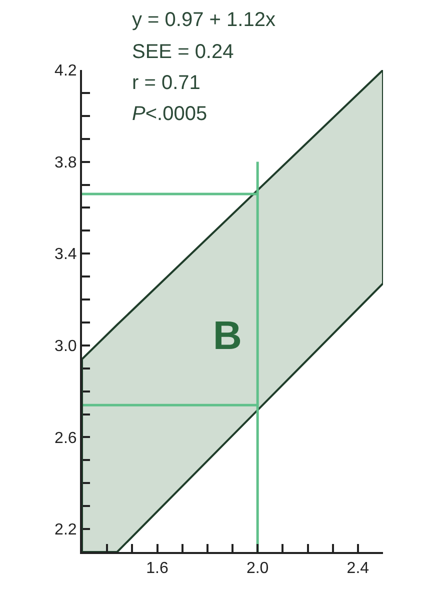  Describe the element at coordinates (65, 530) in the screenshot. I see `y-tick-label: 2.2` at that location.